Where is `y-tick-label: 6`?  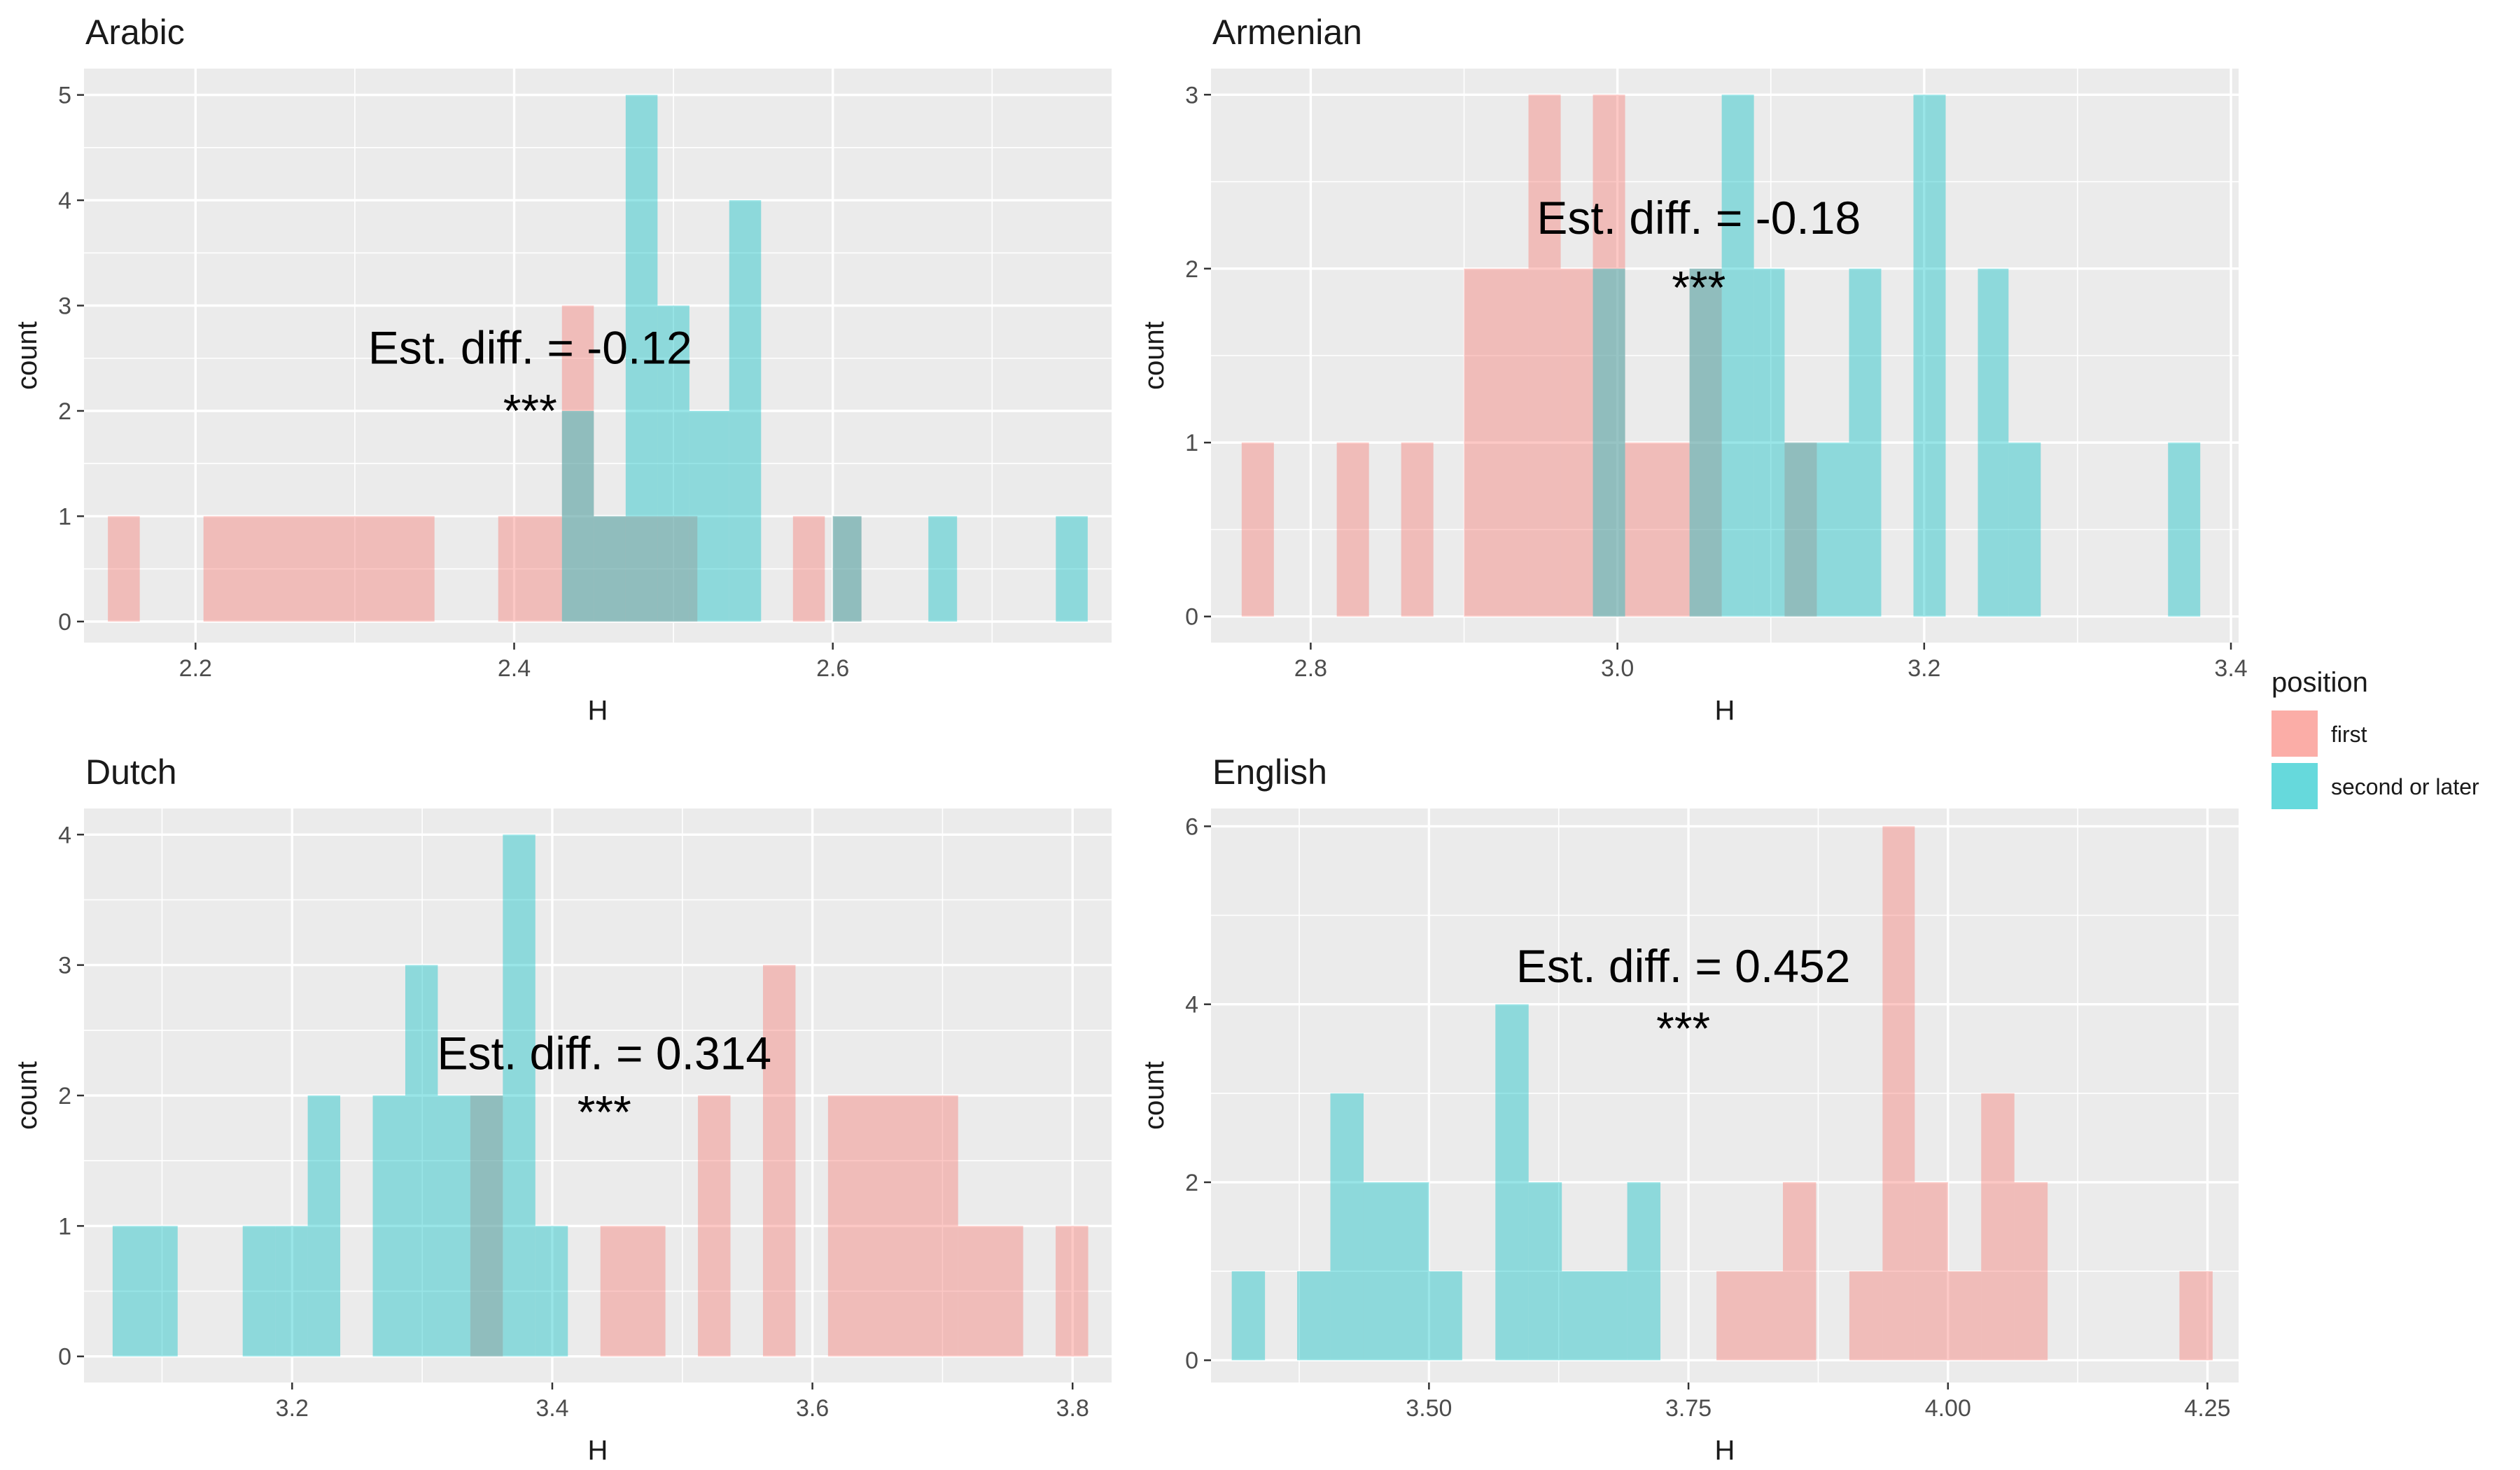 y-tick-label: 6 is located at coordinates (1191, 826).